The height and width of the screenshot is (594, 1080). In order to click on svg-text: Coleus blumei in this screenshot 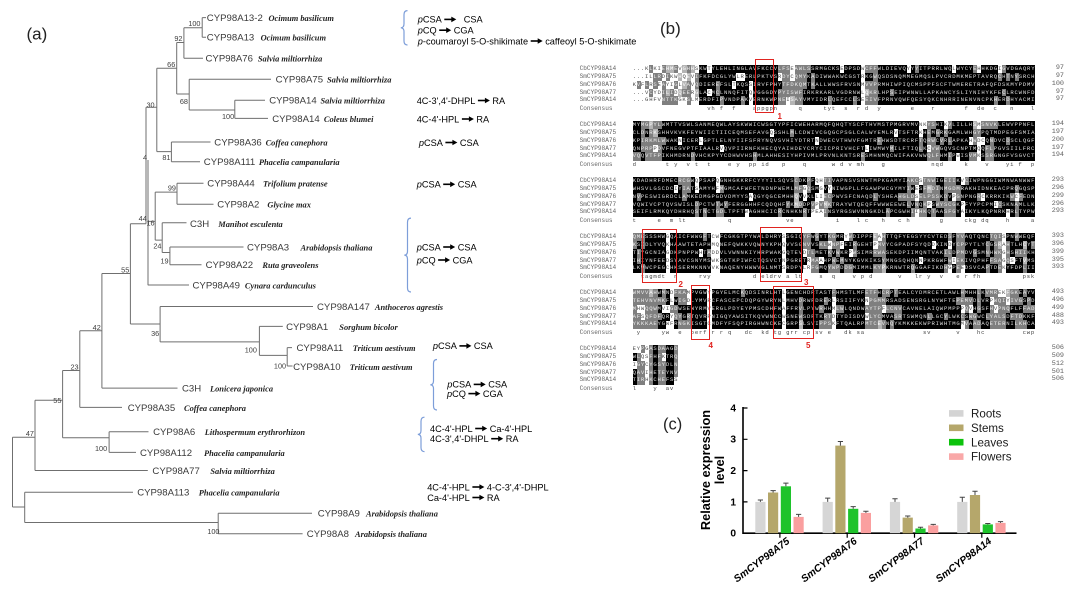, I will do `click(349, 119)`.